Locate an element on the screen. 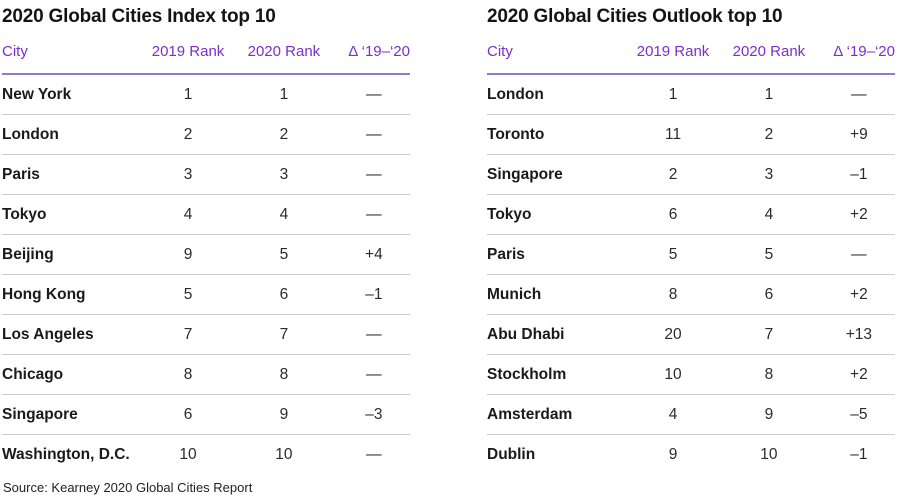  delta-cell: –3 is located at coordinates (373, 414).